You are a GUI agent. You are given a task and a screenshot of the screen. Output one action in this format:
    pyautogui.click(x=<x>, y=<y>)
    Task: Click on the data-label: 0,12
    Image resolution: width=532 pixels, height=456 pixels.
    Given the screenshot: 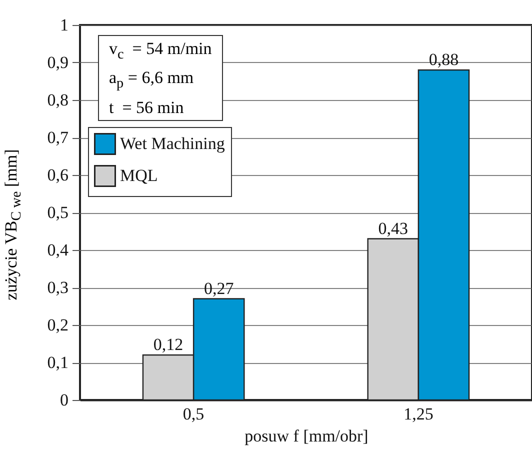 What is the action you would take?
    pyautogui.click(x=168, y=344)
    